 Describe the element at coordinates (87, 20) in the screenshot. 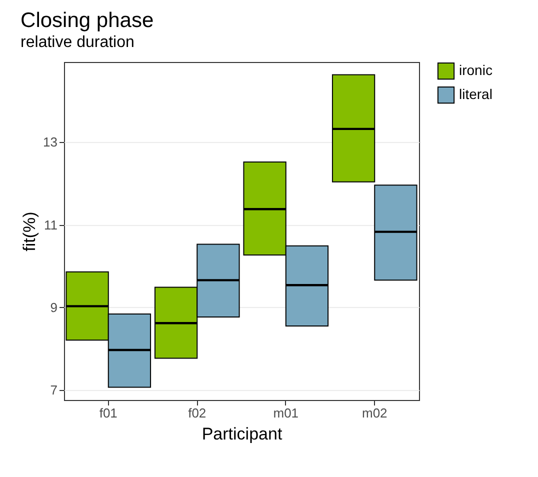

I see `chart-title: Closing phase` at that location.